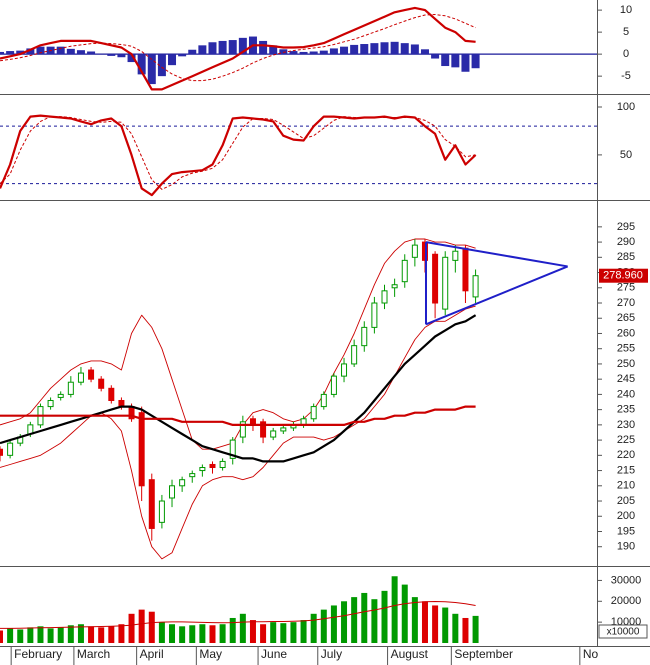  I want to click on y-tick-label: 220, so click(626, 455).